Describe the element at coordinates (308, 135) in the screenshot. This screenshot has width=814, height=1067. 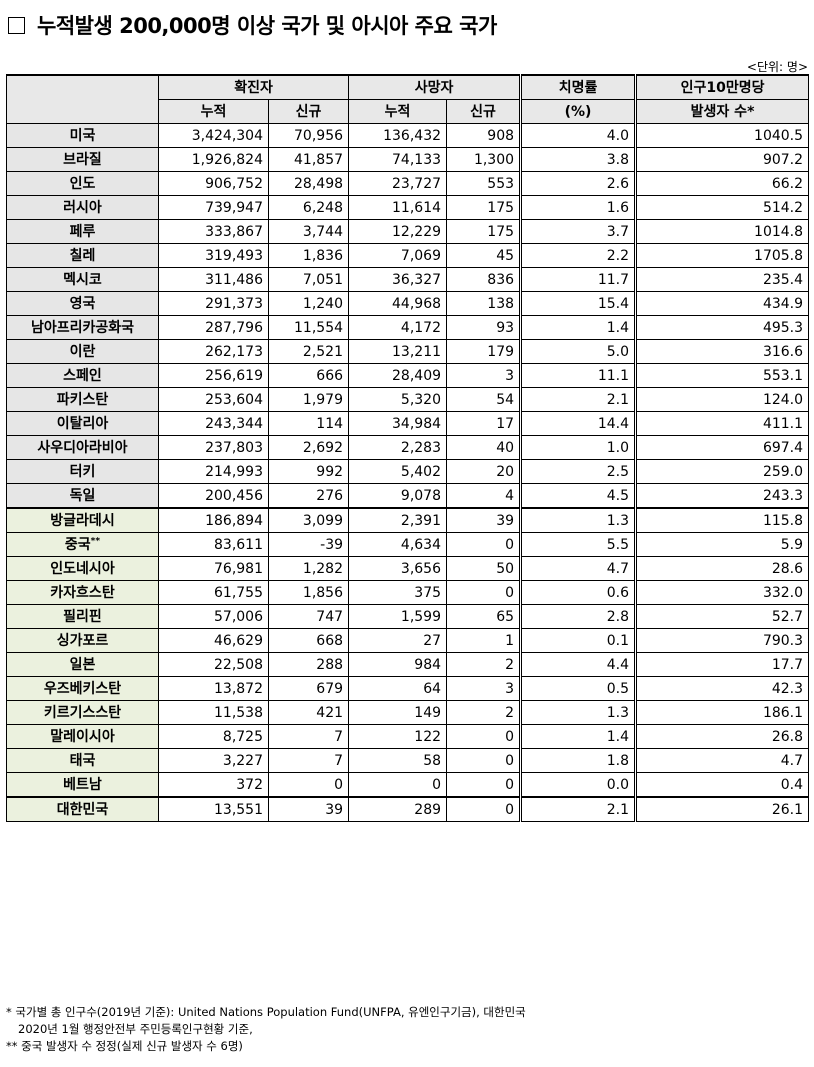
I see `cell-c-new: 70,956` at that location.